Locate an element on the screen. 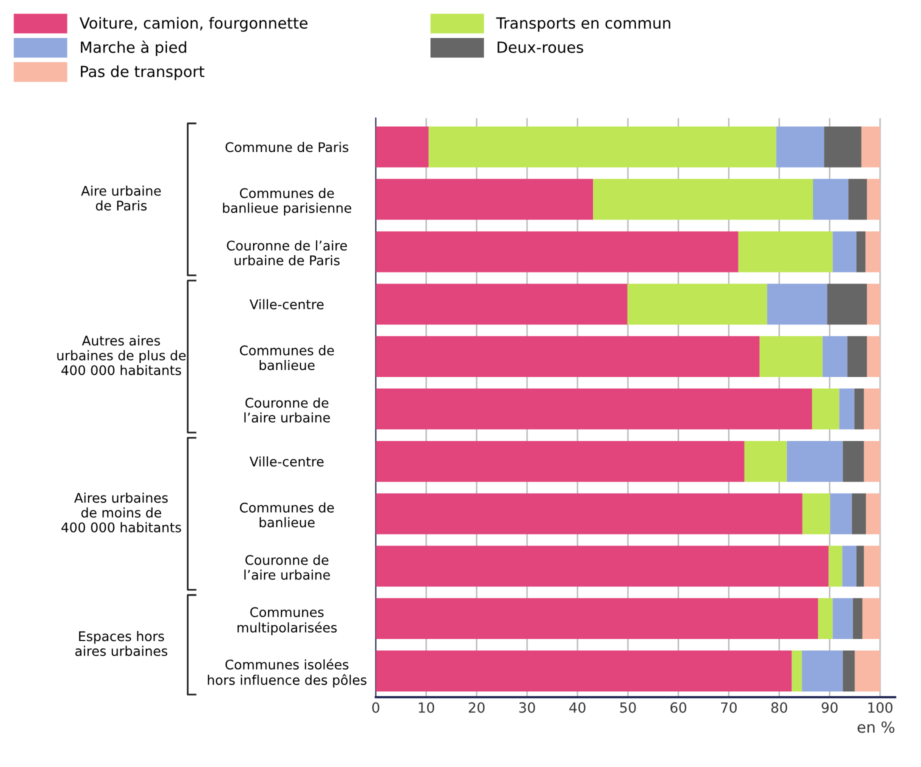  x-tick-label: 40 is located at coordinates (577, 707).